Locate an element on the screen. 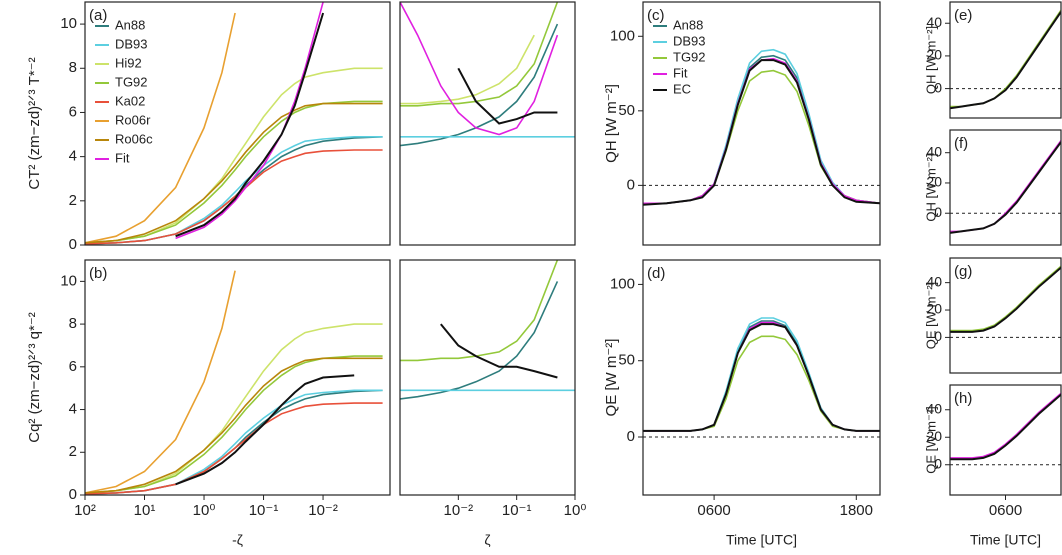  x-tick-label: 10² is located at coordinates (85, 510).